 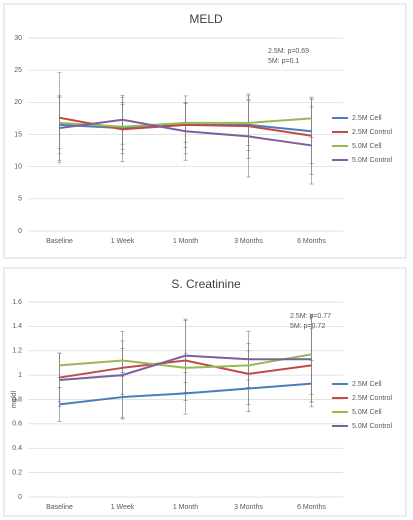 What do you see at coordinates (307, 326) in the screenshot?
I see `annotation: 5M: p=0.72` at bounding box center [307, 326].